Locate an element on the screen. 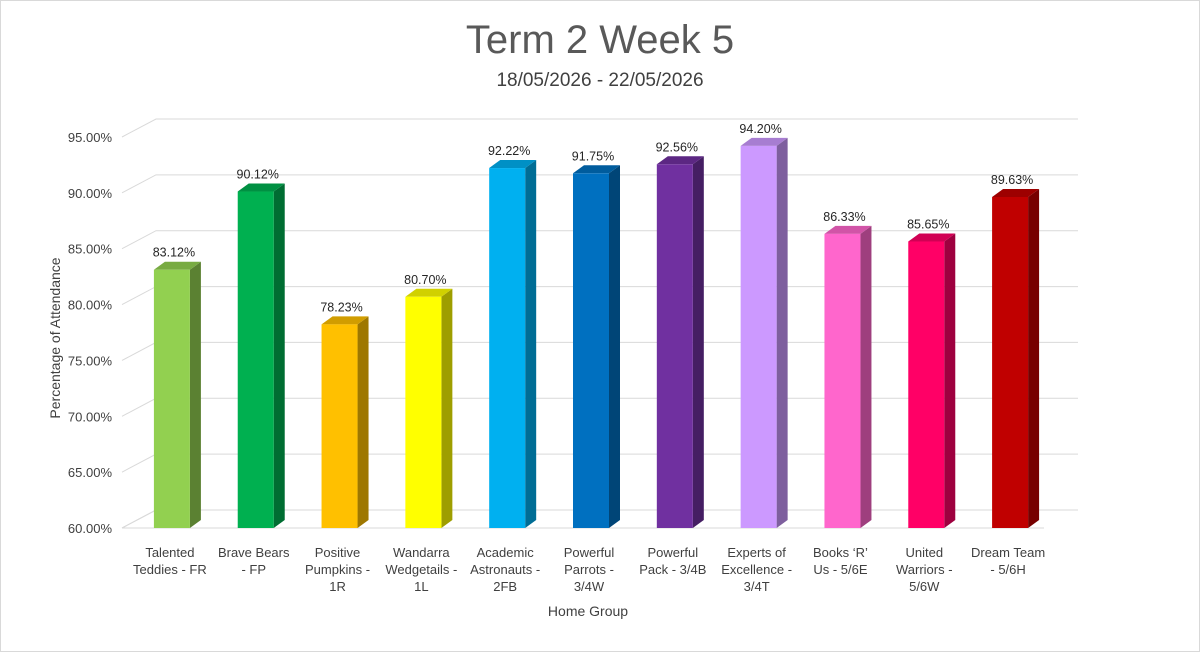  x-tick-label-line: - 5/6H is located at coordinates (1007, 569).